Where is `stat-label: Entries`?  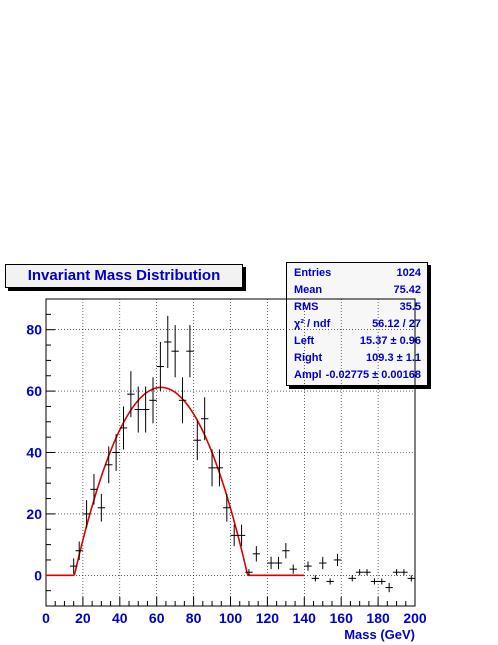
stat-label: Entries is located at coordinates (313, 273).